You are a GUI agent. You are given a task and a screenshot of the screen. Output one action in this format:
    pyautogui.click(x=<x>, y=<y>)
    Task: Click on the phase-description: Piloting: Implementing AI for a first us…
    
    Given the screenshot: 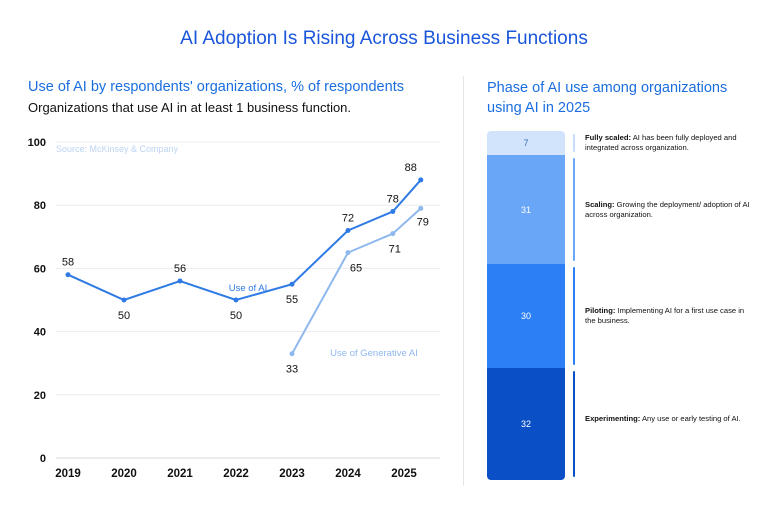 What is the action you would take?
    pyautogui.click(x=665, y=315)
    